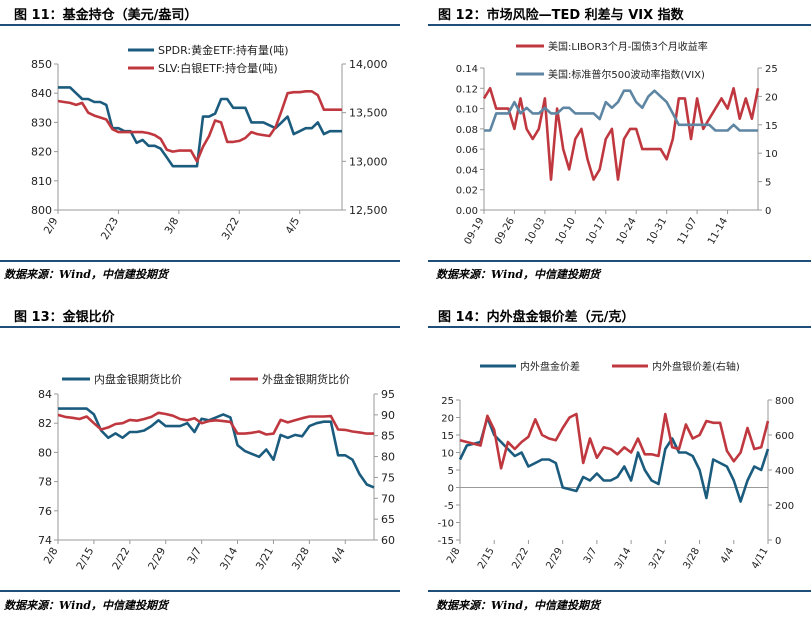  What do you see at coordinates (45, 540) in the screenshot?
I see `y-tick-label-left: 74` at bounding box center [45, 540].